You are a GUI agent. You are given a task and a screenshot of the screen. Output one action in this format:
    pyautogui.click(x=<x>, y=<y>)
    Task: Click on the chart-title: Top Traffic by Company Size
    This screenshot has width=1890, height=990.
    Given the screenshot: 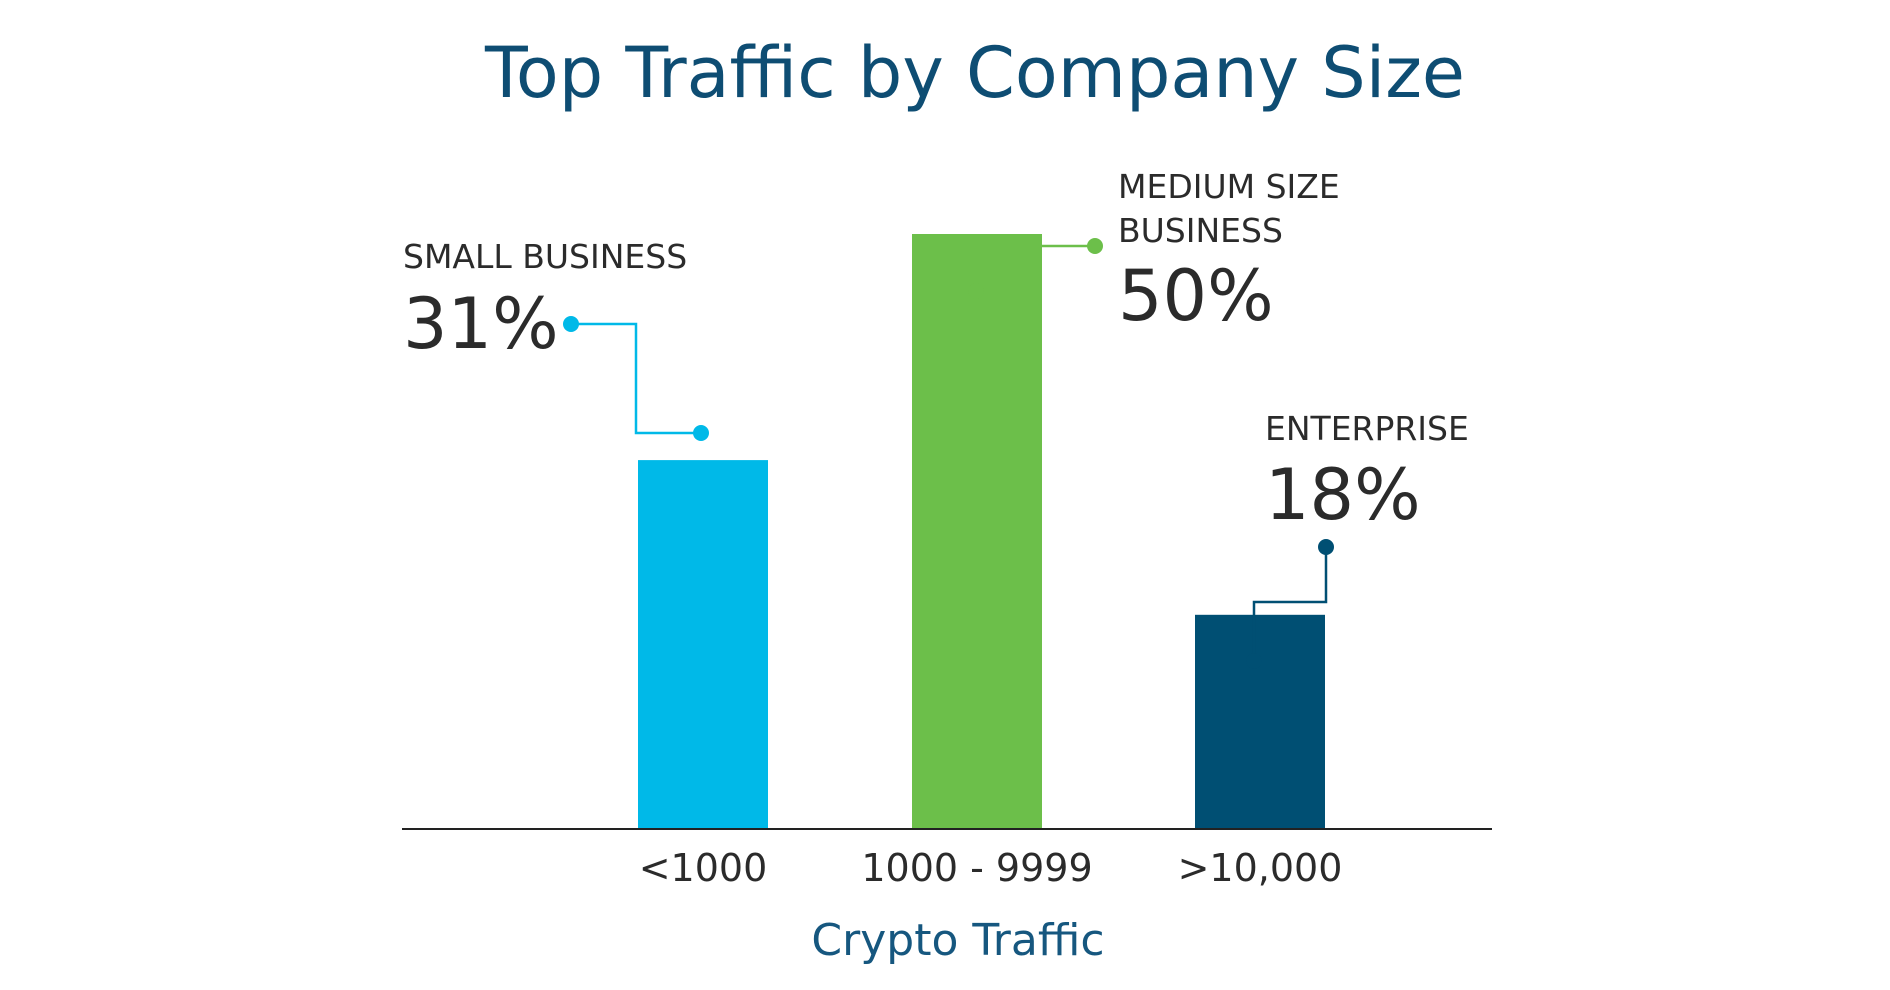 What is the action you would take?
    pyautogui.click(x=974, y=73)
    